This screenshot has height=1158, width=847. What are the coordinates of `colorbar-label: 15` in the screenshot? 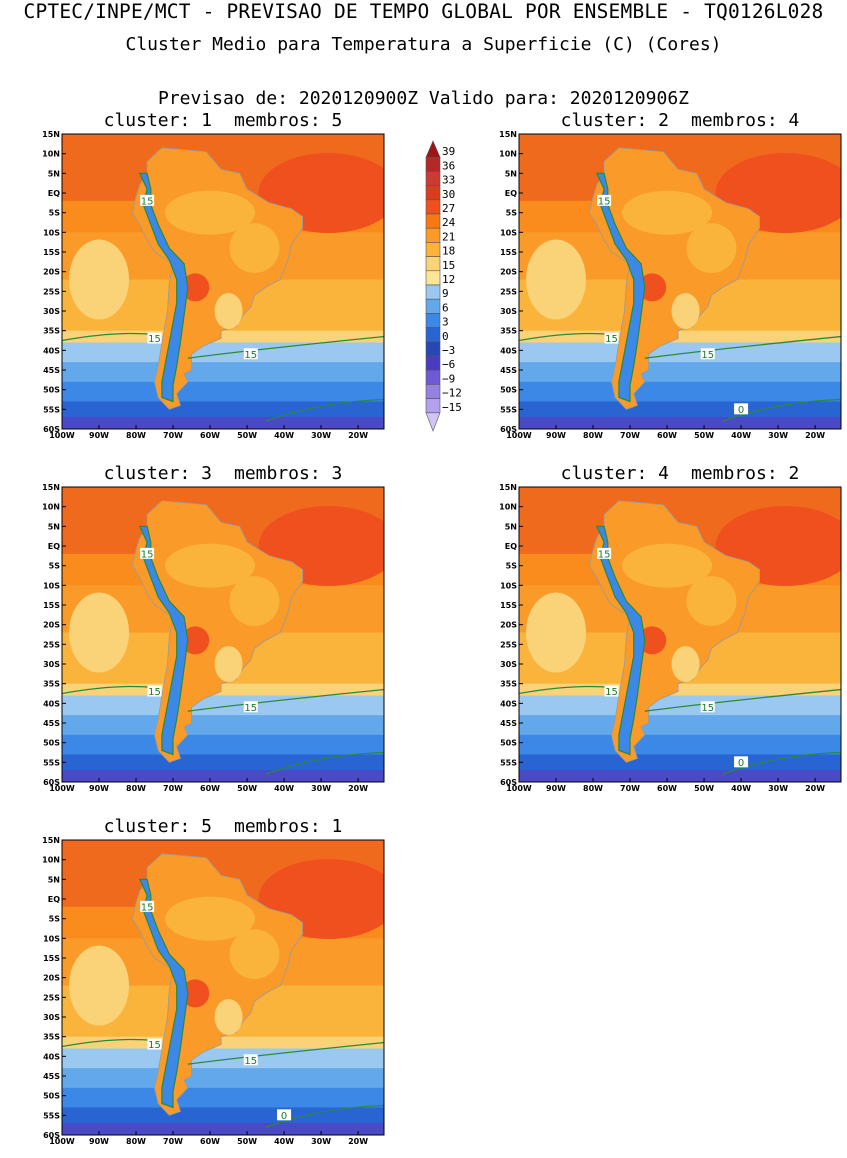 It's located at (448, 265).